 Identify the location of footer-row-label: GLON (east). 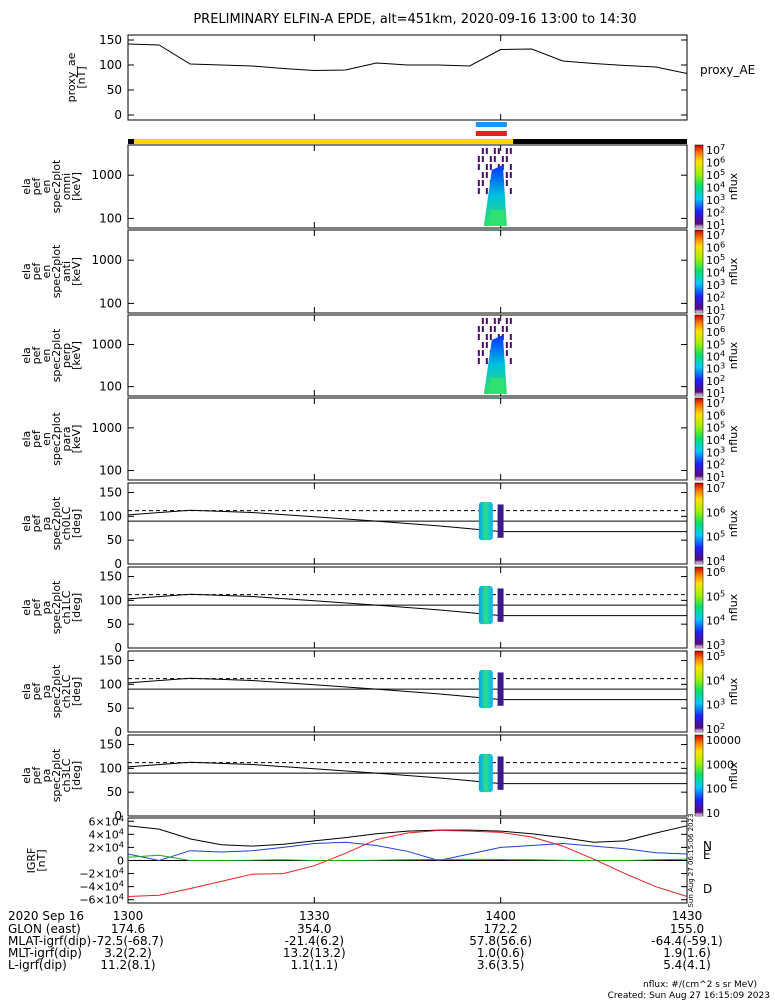
(44, 929).